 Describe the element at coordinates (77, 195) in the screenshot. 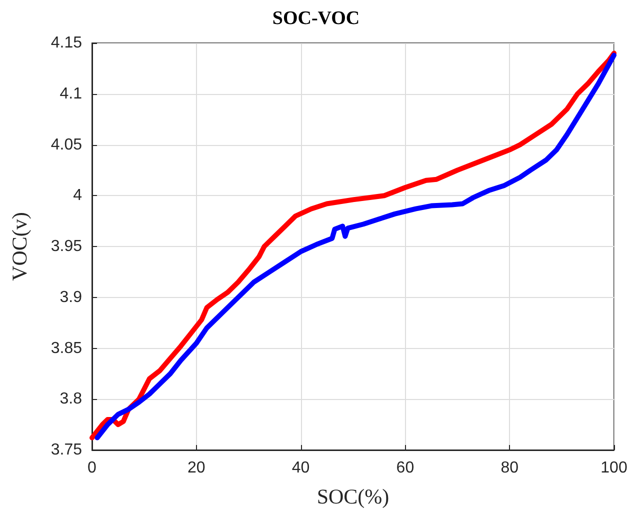

I see `y-tick-label: 4` at that location.